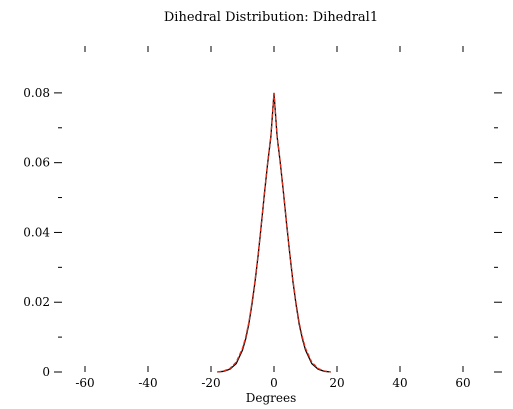 The width and height of the screenshot is (513, 409). What do you see at coordinates (36, 163) in the screenshot?
I see `y-tick-label: 0.06` at bounding box center [36, 163].